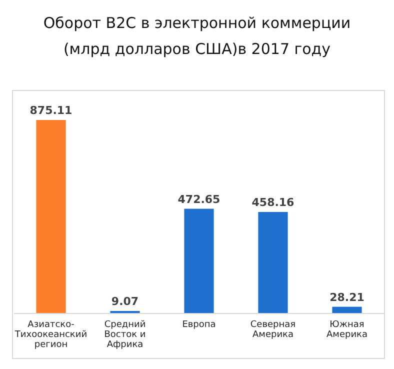  Describe the element at coordinates (197, 36) in the screenshot. I see `chart-title: Оборот B2C в электронной коммерции (млрд долларов США)в 2017 году` at that location.